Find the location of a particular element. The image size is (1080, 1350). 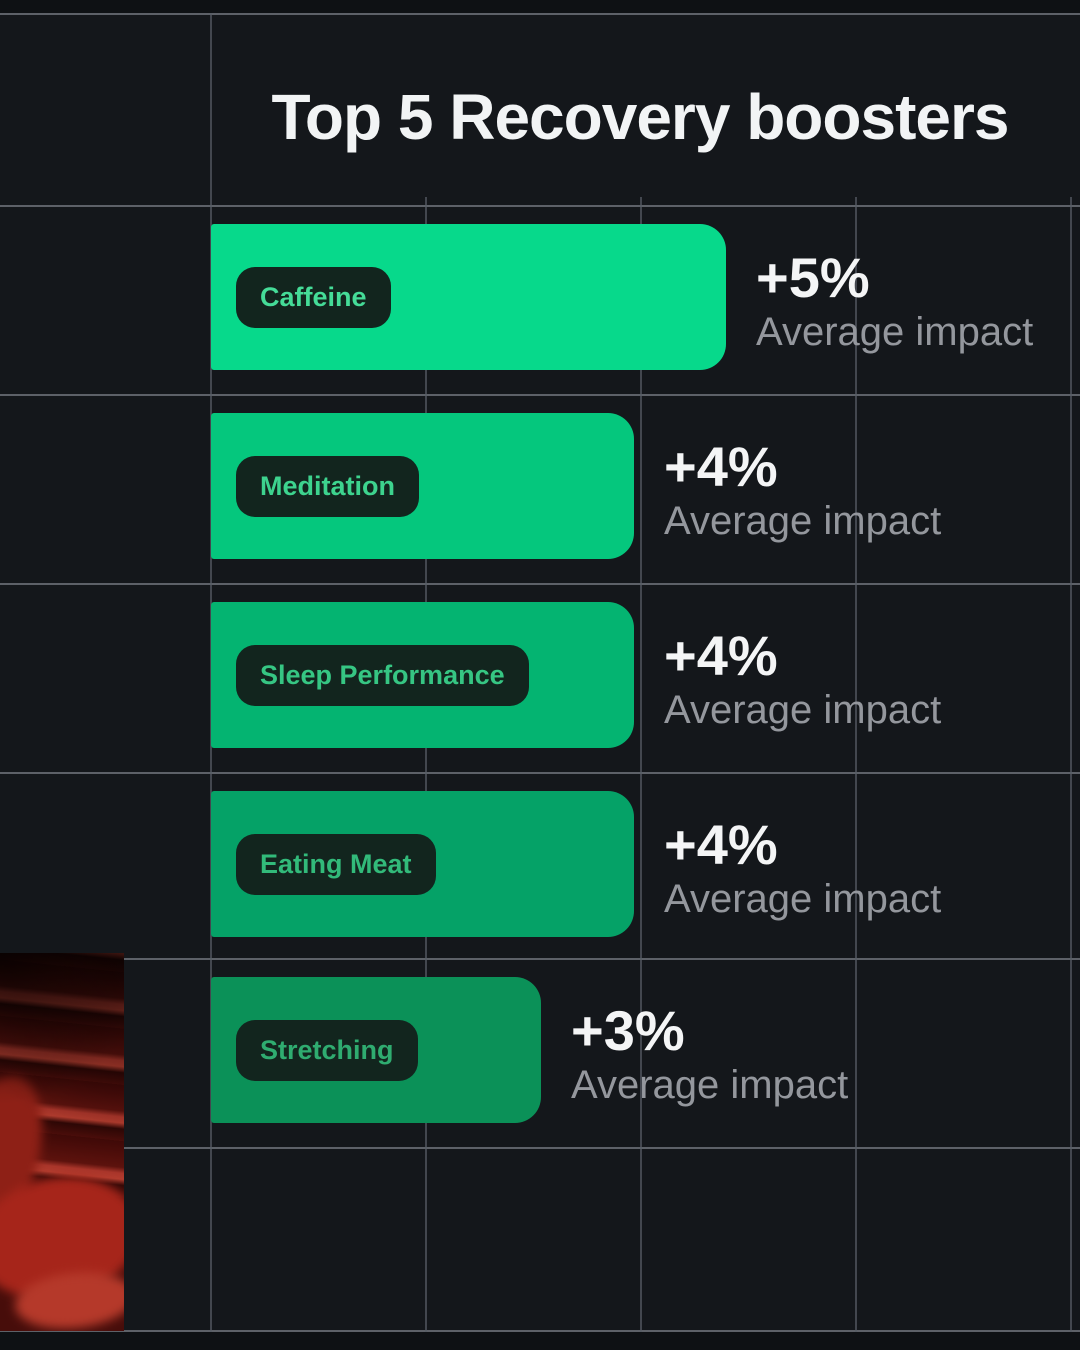

top-edge-band is located at coordinates (540, 6).